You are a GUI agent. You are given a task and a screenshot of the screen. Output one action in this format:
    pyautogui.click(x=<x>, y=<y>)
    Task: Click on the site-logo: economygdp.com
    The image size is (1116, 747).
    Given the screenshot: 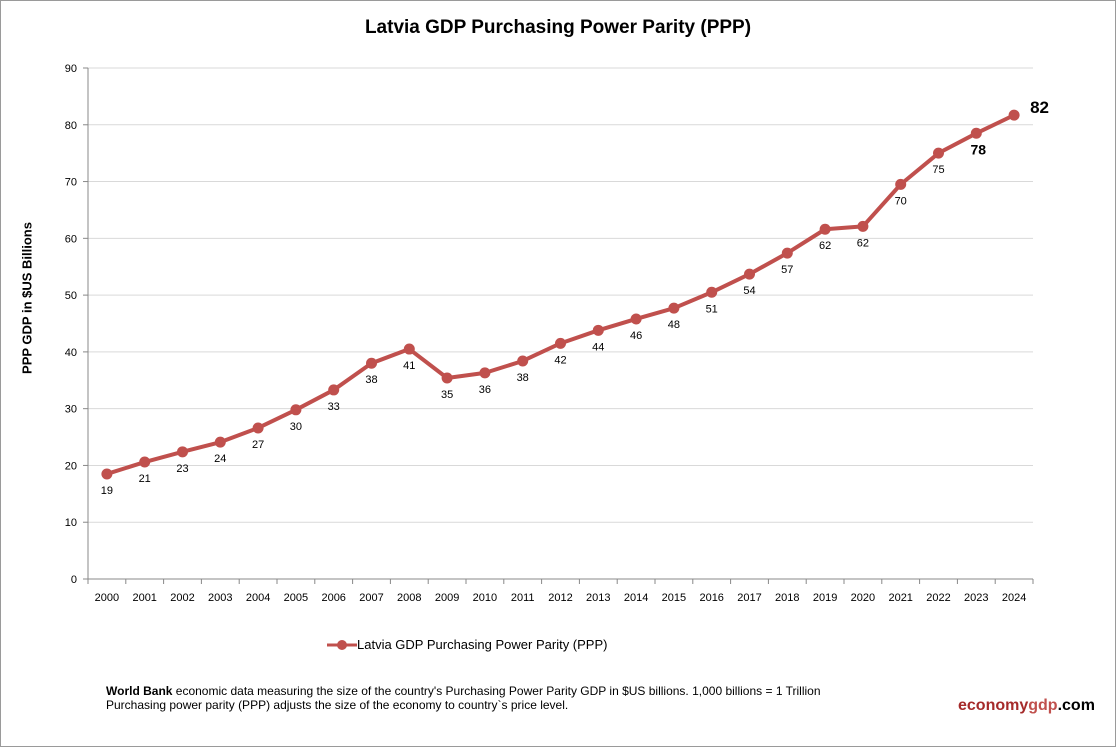 What is the action you would take?
    pyautogui.click(x=1026, y=706)
    